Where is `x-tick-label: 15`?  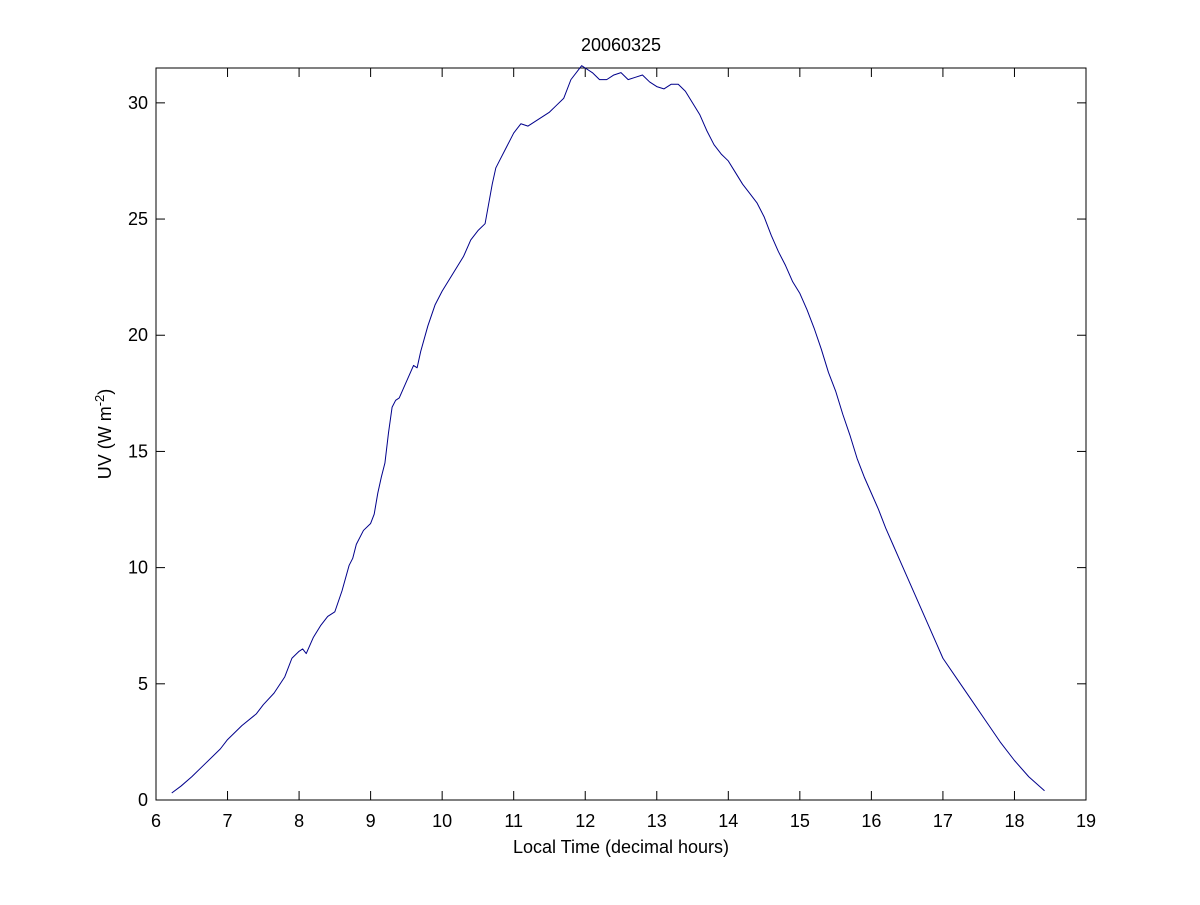
x-tick-label: 15 is located at coordinates (800, 821).